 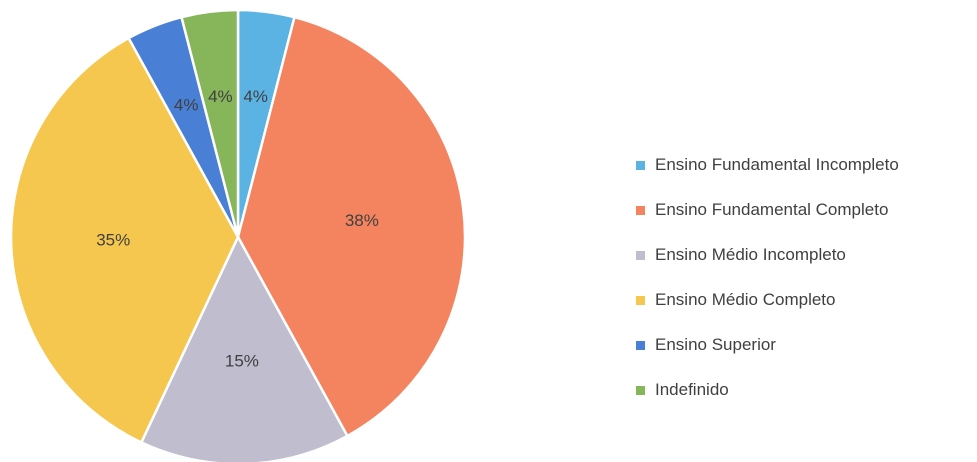 I want to click on legend-label: Ensino Médio Completo, so click(x=745, y=299).